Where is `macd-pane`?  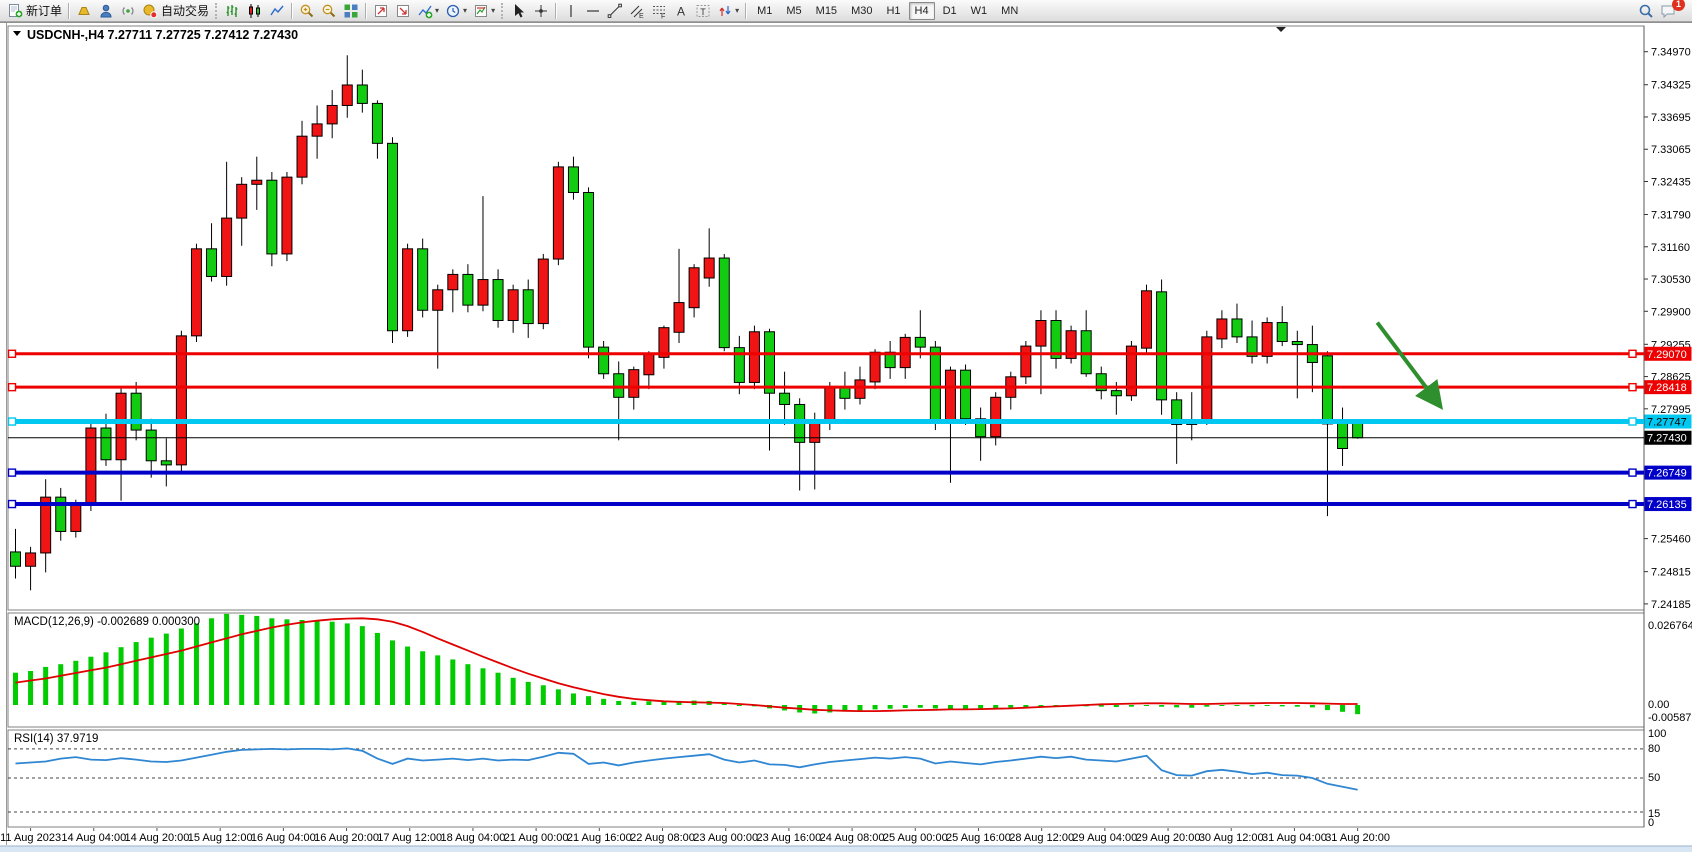
macd-pane is located at coordinates (826, 670).